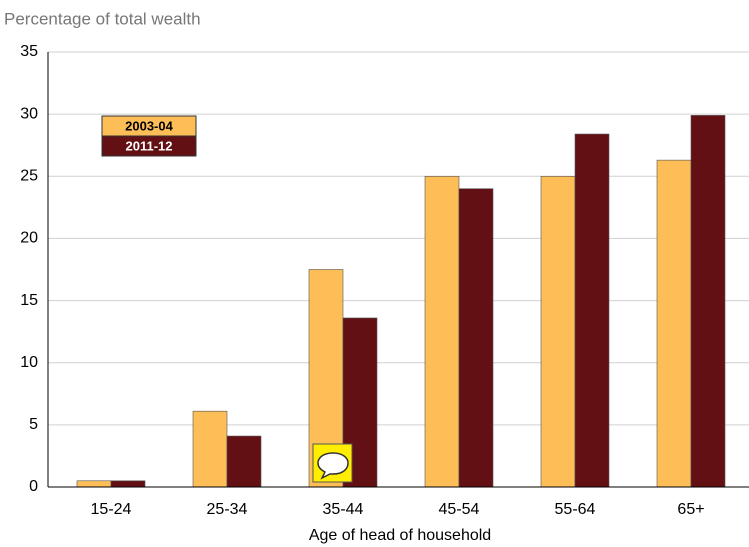  I want to click on comment-icon, so click(332, 463).